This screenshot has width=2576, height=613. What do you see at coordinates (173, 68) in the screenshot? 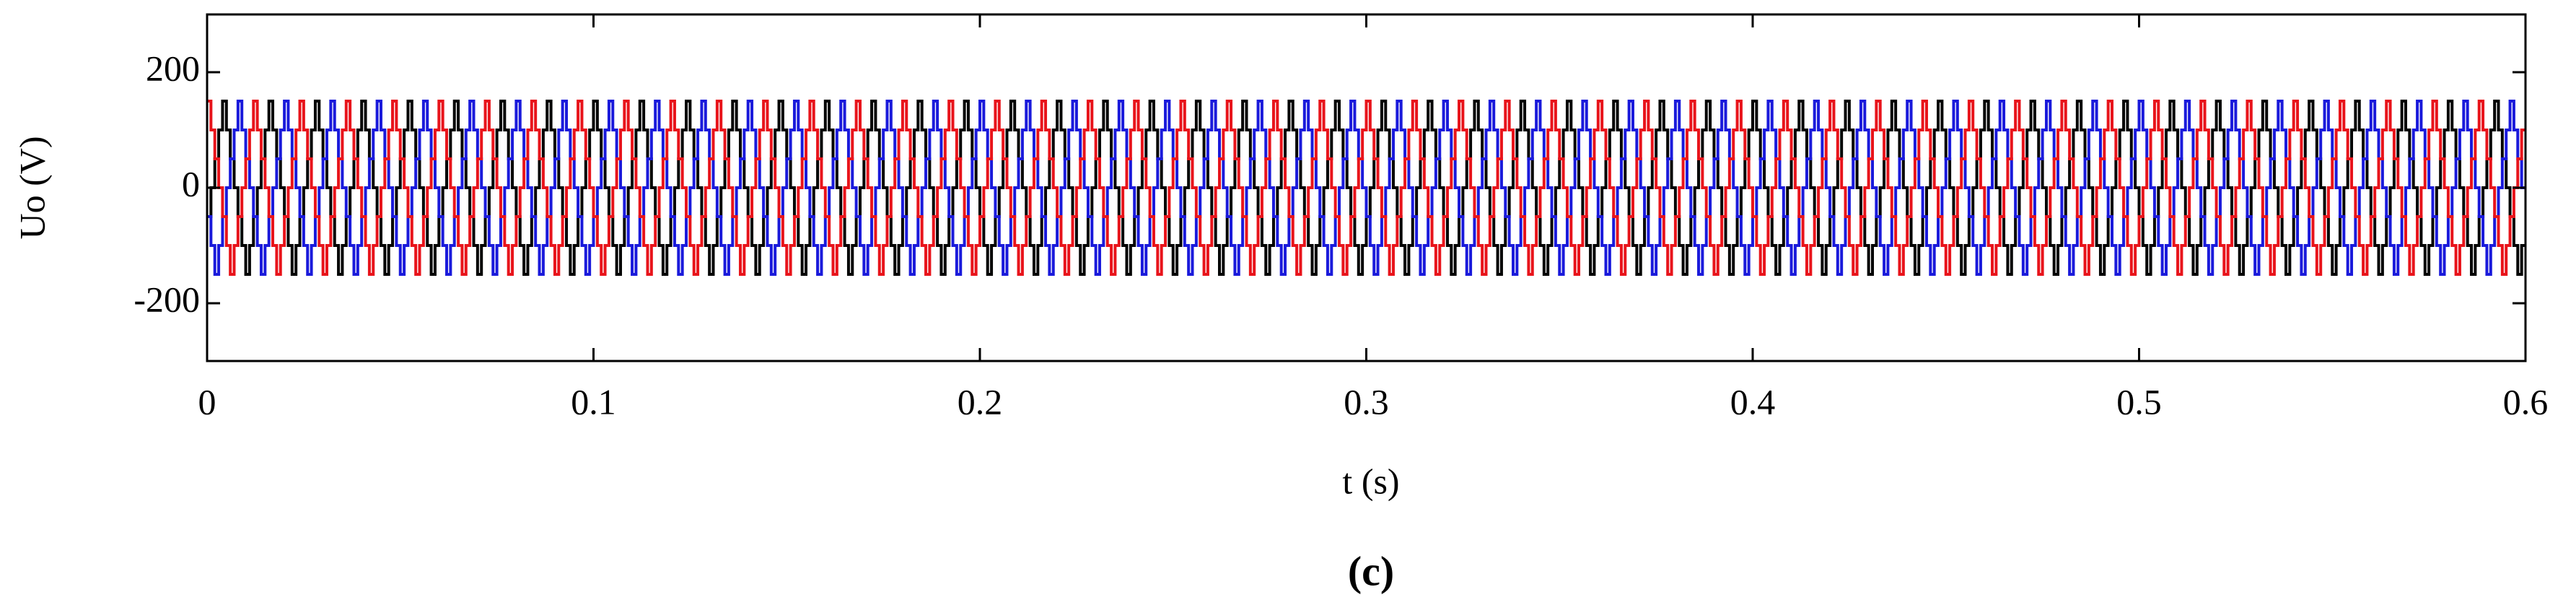
I see `y-tick-label: 200` at bounding box center [173, 68].